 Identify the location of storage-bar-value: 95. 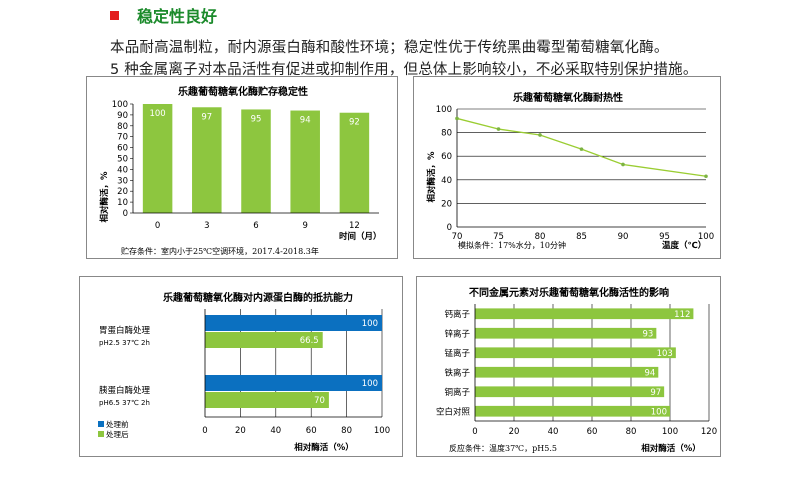
(256, 119).